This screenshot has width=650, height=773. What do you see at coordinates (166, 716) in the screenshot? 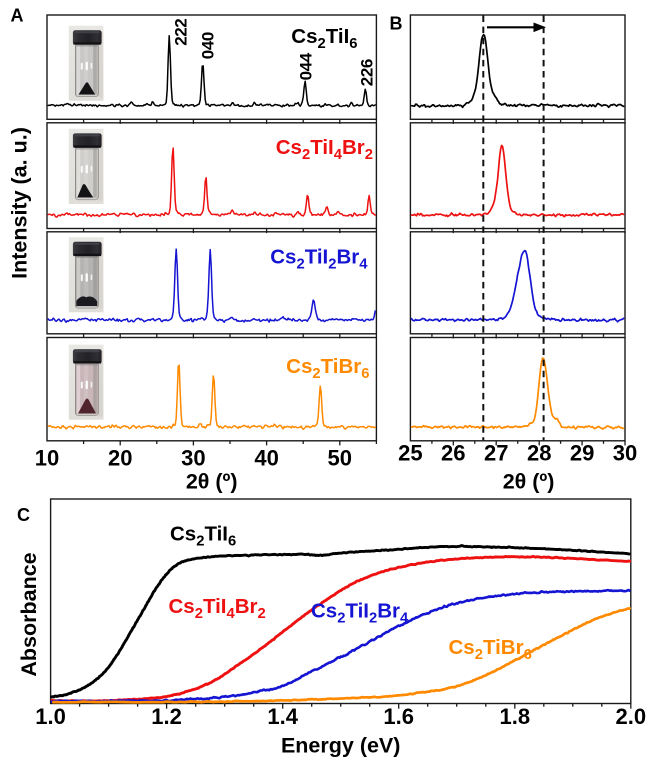
I see `svg-text: 1.2` at bounding box center [166, 716].